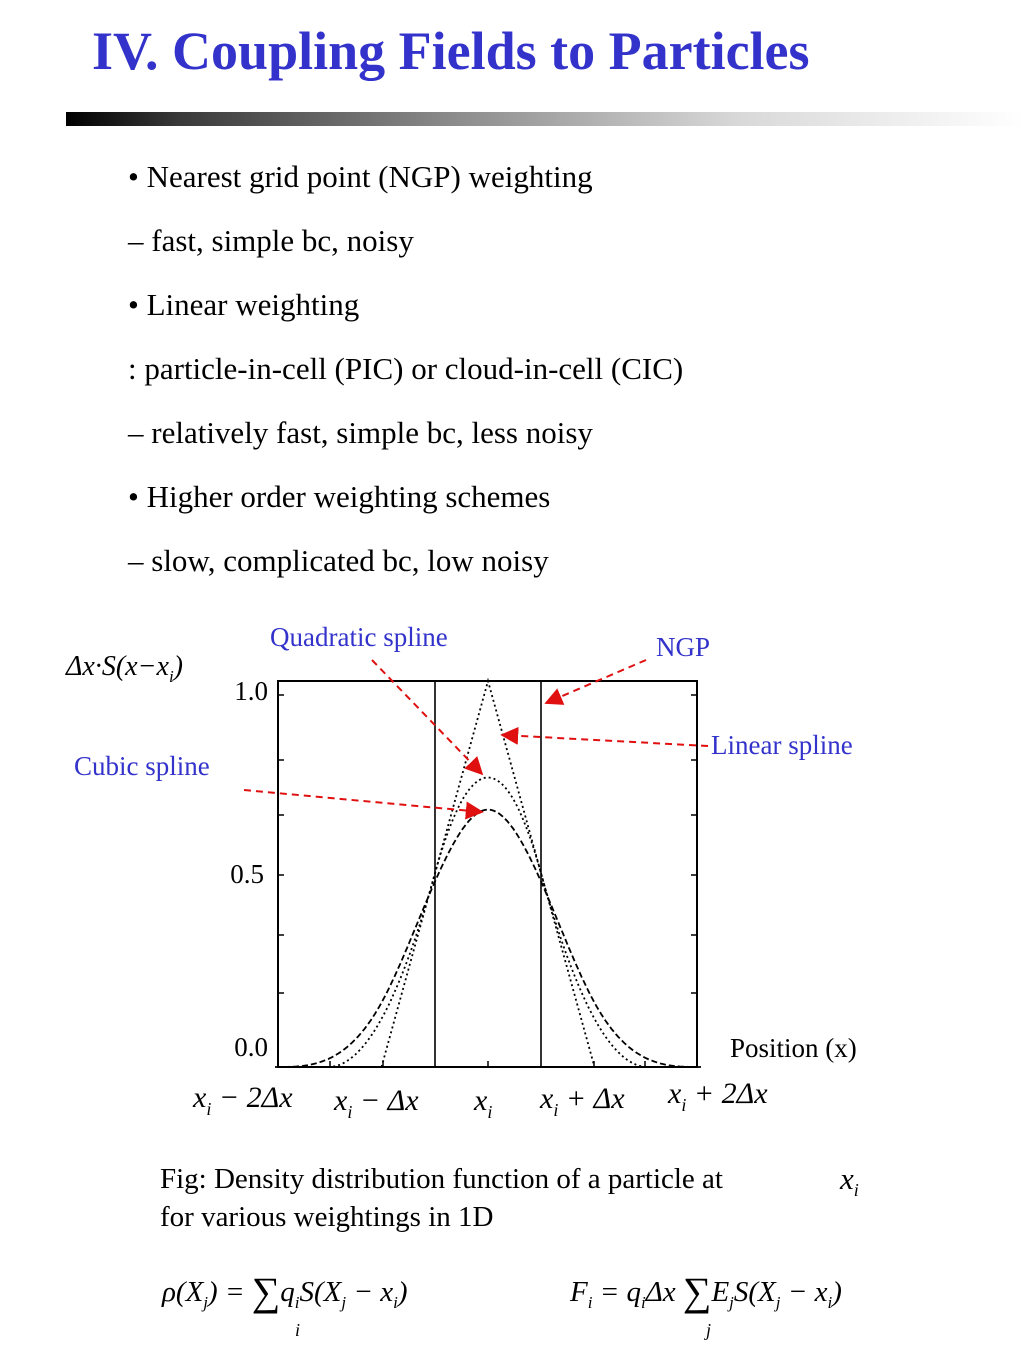 The width and height of the screenshot is (1024, 1365). I want to click on force-formula: Fi = qiΔx ∑EjS(Xj − xi), so click(706, 1291).